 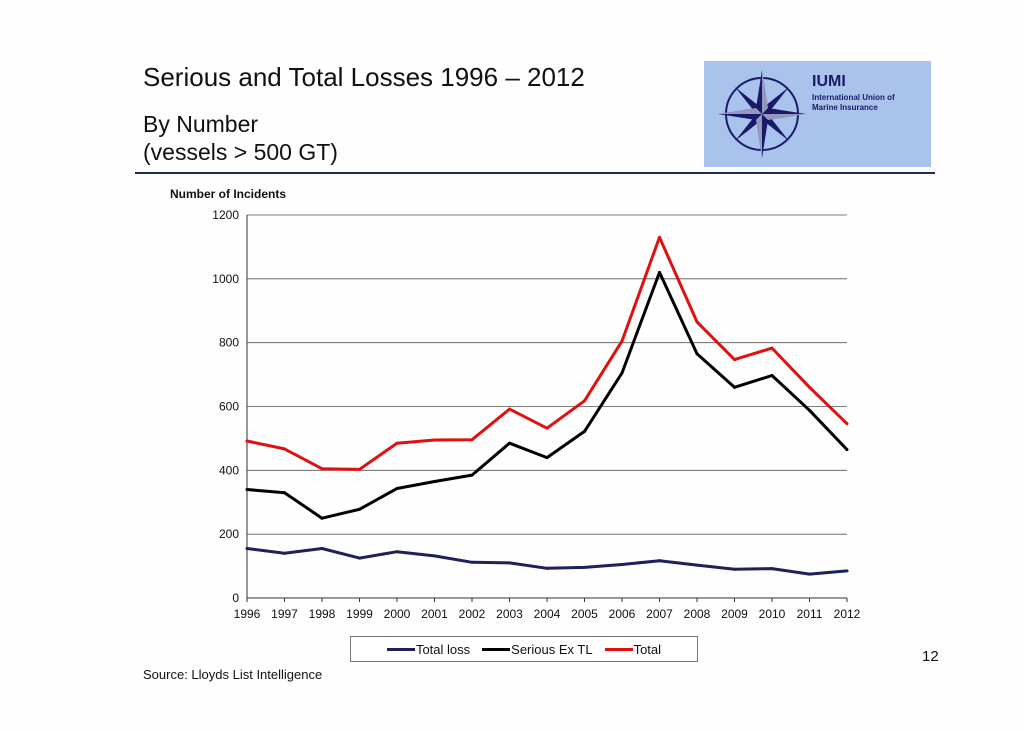 What do you see at coordinates (584, 614) in the screenshot?
I see `x-tick-label: 2005` at bounding box center [584, 614].